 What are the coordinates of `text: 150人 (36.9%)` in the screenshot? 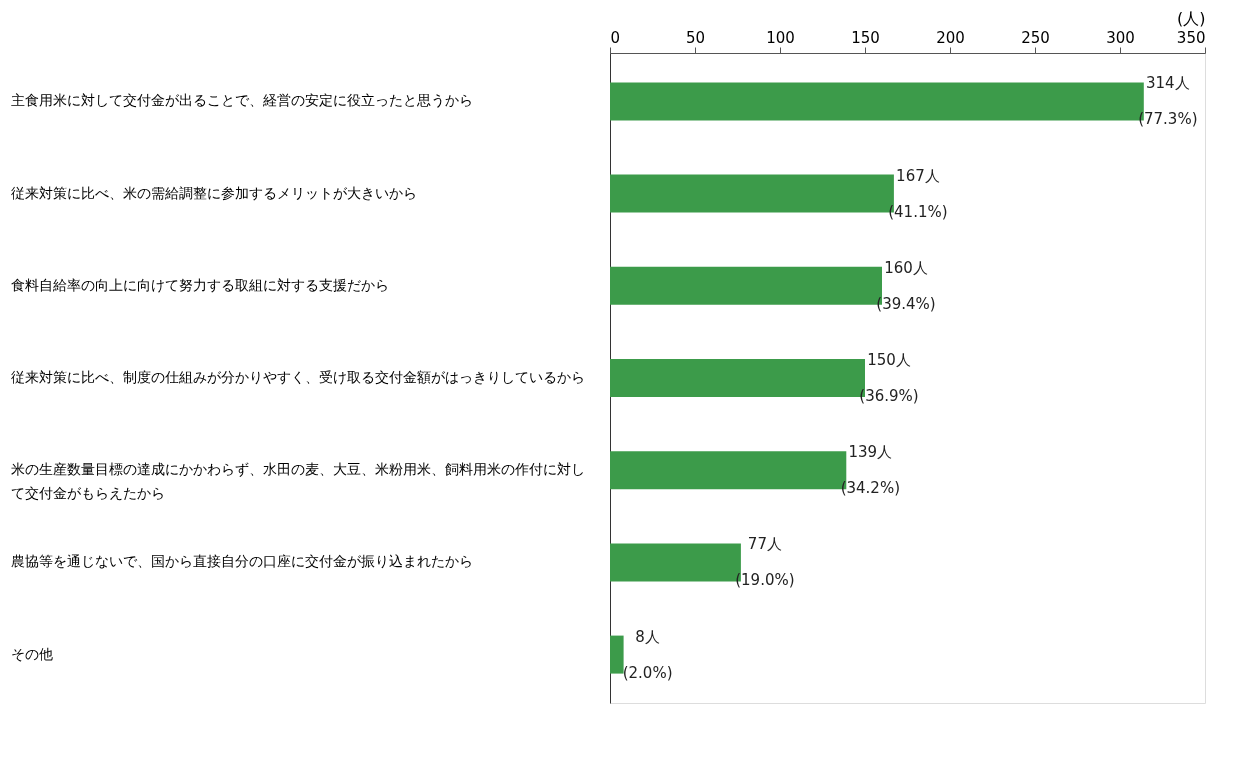 It's located at (889, 378).